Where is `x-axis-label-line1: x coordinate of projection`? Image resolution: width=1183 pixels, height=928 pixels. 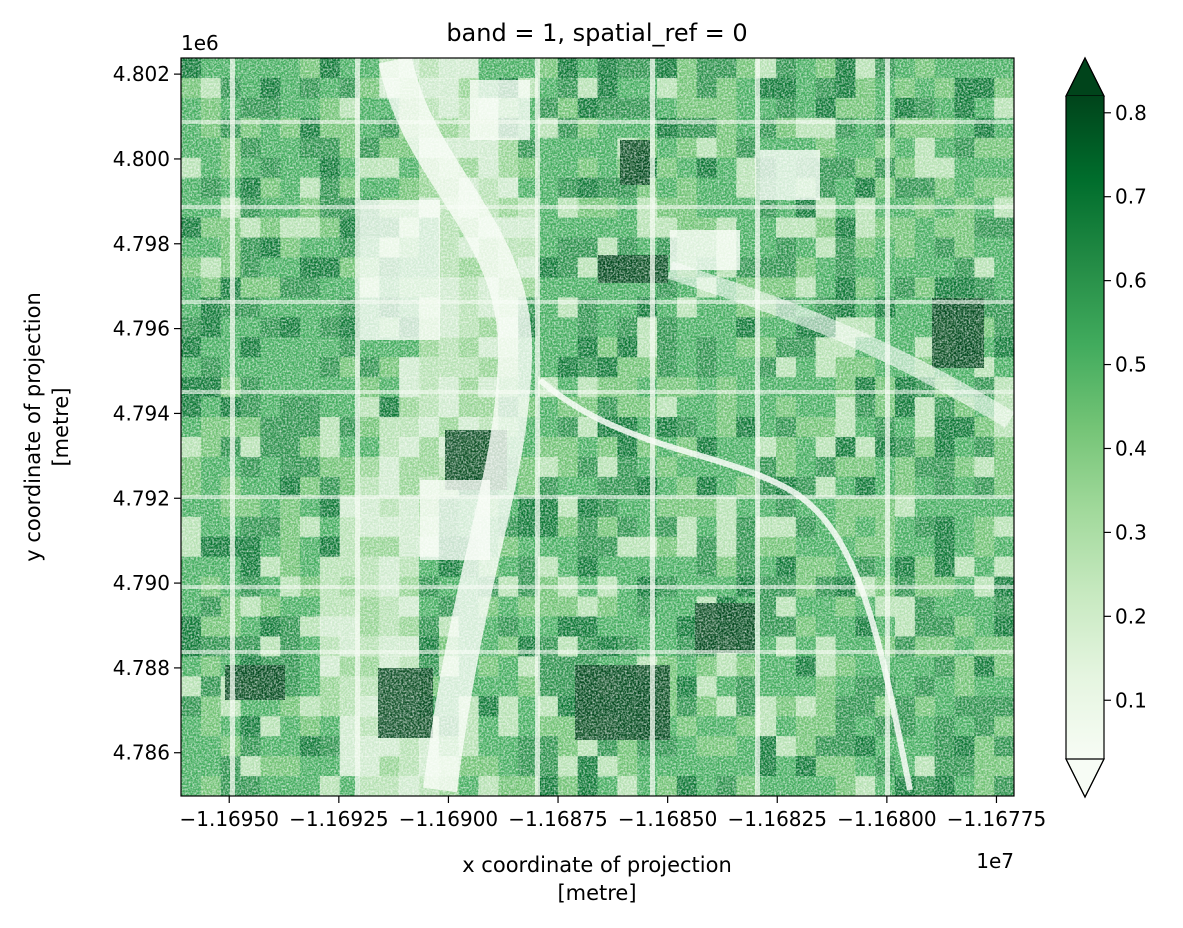 x-axis-label-line1: x coordinate of projection is located at coordinates (597, 865).